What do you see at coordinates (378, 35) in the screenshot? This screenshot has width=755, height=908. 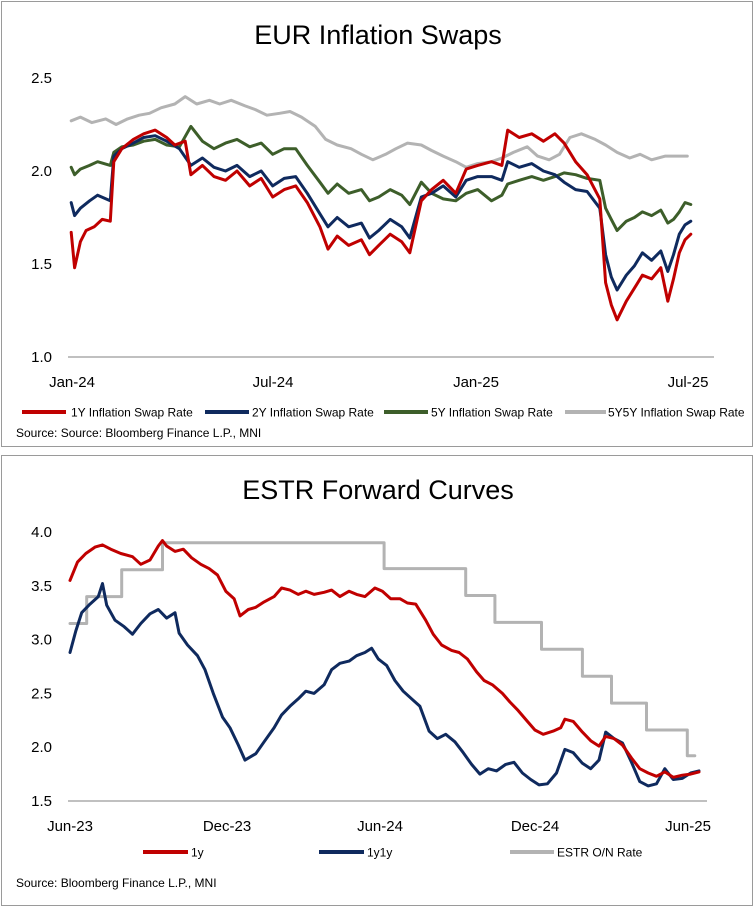 I see `chart-title: EUR Inflation Swaps` at bounding box center [378, 35].